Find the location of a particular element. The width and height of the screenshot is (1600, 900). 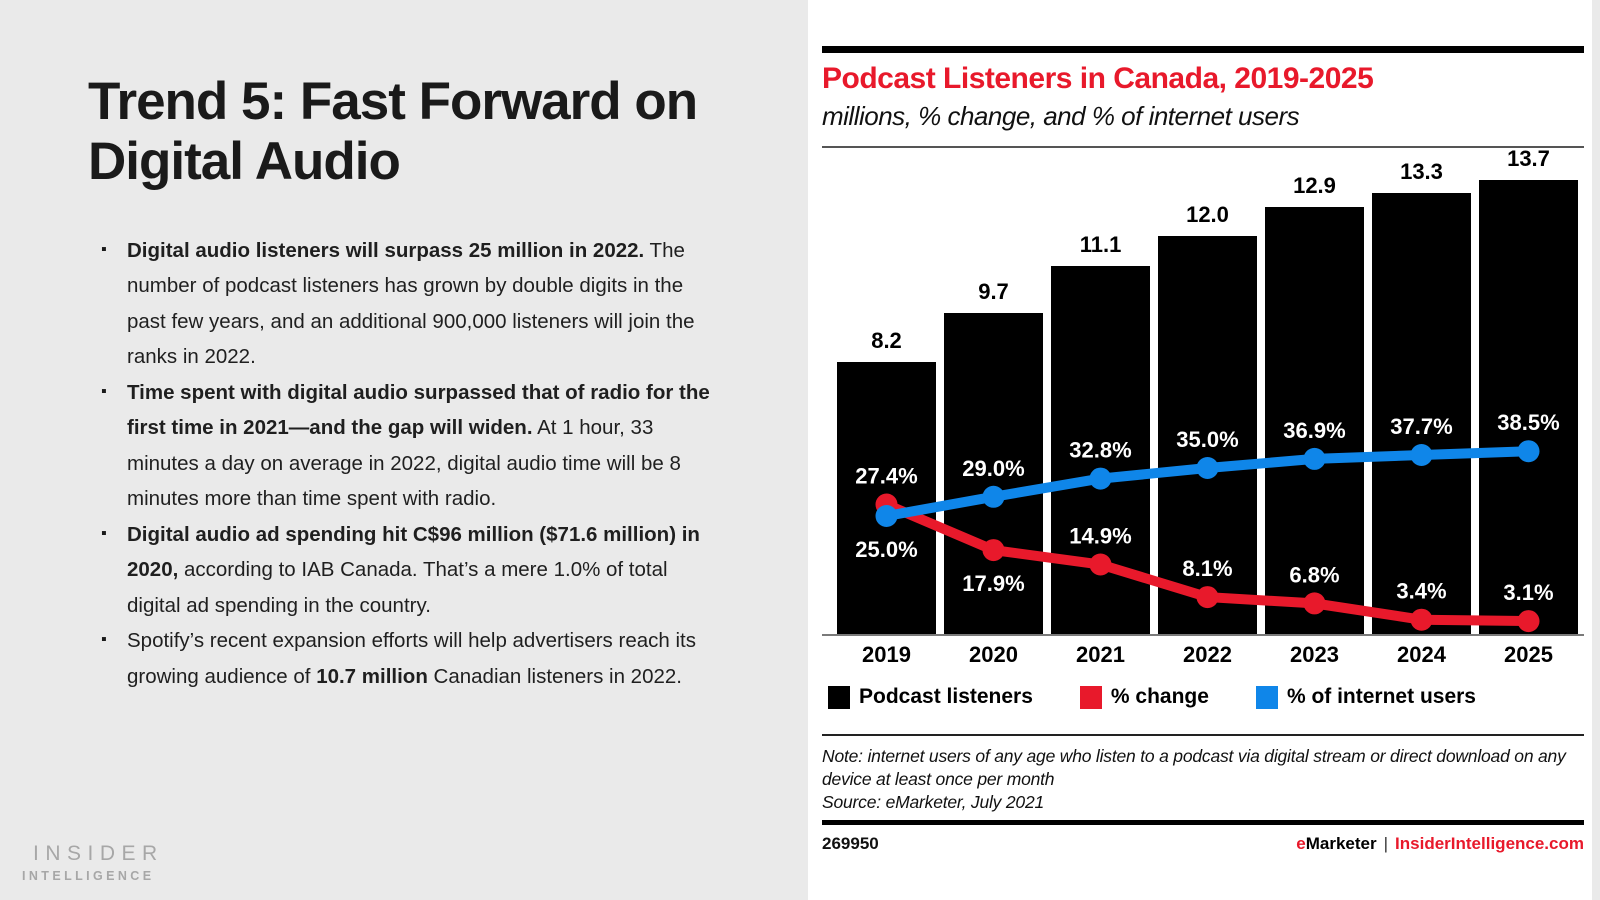

bar-2024 is located at coordinates (1421, 413).